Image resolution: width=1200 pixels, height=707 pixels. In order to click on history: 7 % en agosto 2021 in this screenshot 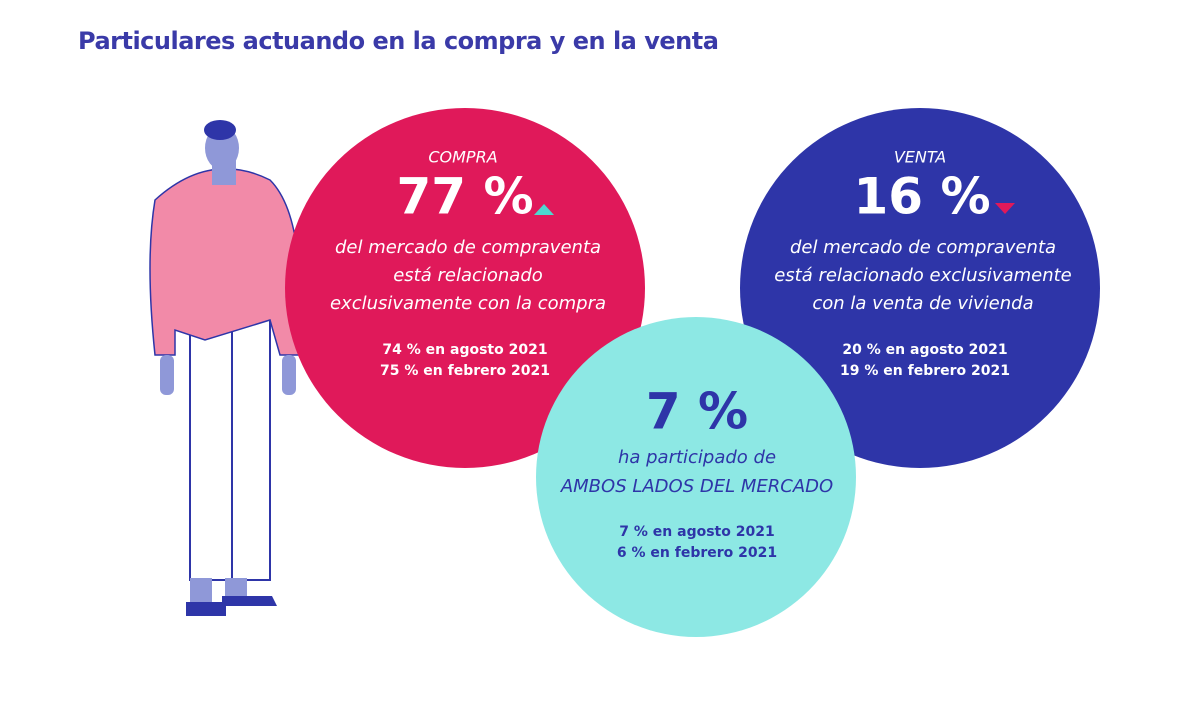, I will do `click(696, 532)`.